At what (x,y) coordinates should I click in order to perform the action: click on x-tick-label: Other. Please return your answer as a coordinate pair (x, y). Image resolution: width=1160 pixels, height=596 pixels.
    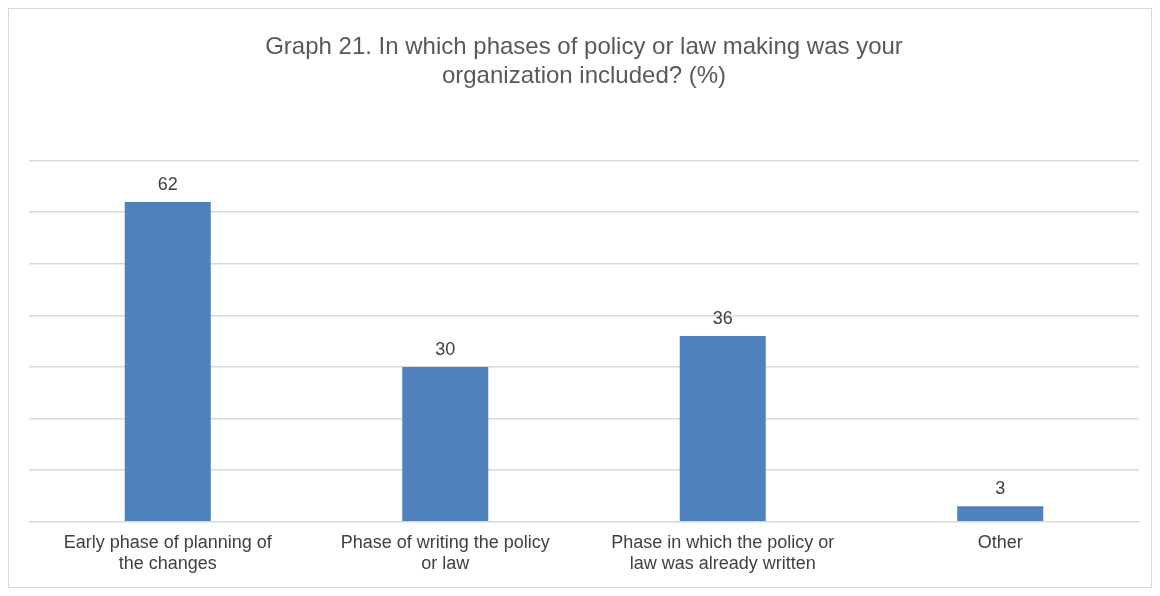
    Looking at the image, I should click on (1000, 541).